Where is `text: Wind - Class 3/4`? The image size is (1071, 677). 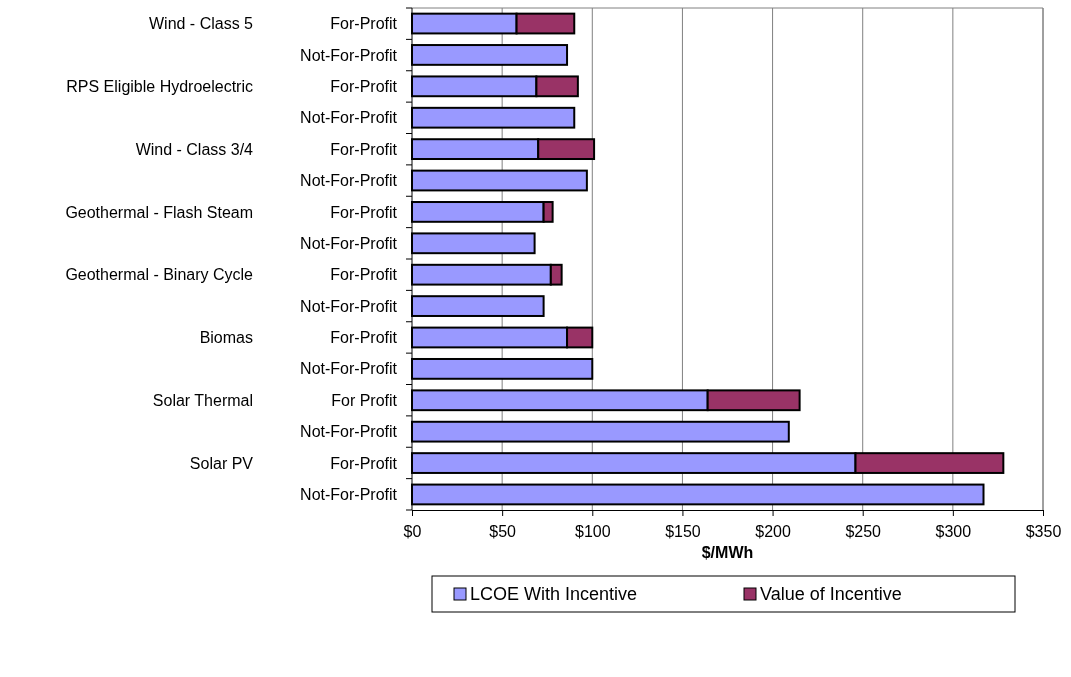 text: Wind - Class 3/4 is located at coordinates (194, 149).